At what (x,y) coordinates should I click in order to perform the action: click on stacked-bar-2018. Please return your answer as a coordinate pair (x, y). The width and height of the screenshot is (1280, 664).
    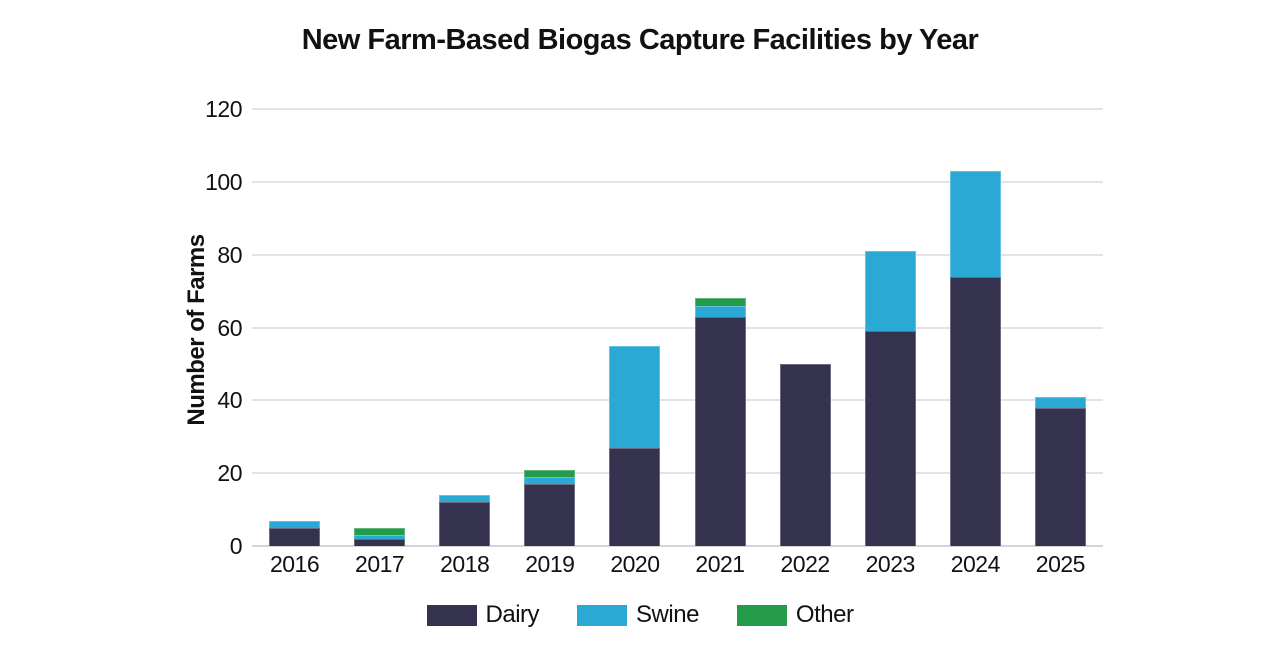
    Looking at the image, I should click on (465, 520).